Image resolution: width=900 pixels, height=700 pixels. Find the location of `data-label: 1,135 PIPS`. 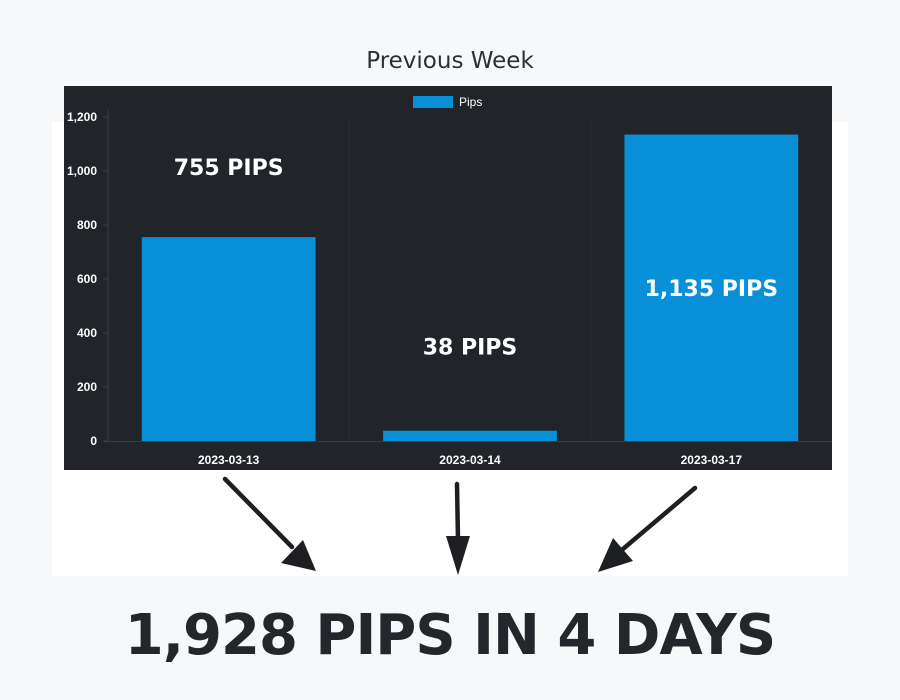

data-label: 1,135 PIPS is located at coordinates (712, 289).